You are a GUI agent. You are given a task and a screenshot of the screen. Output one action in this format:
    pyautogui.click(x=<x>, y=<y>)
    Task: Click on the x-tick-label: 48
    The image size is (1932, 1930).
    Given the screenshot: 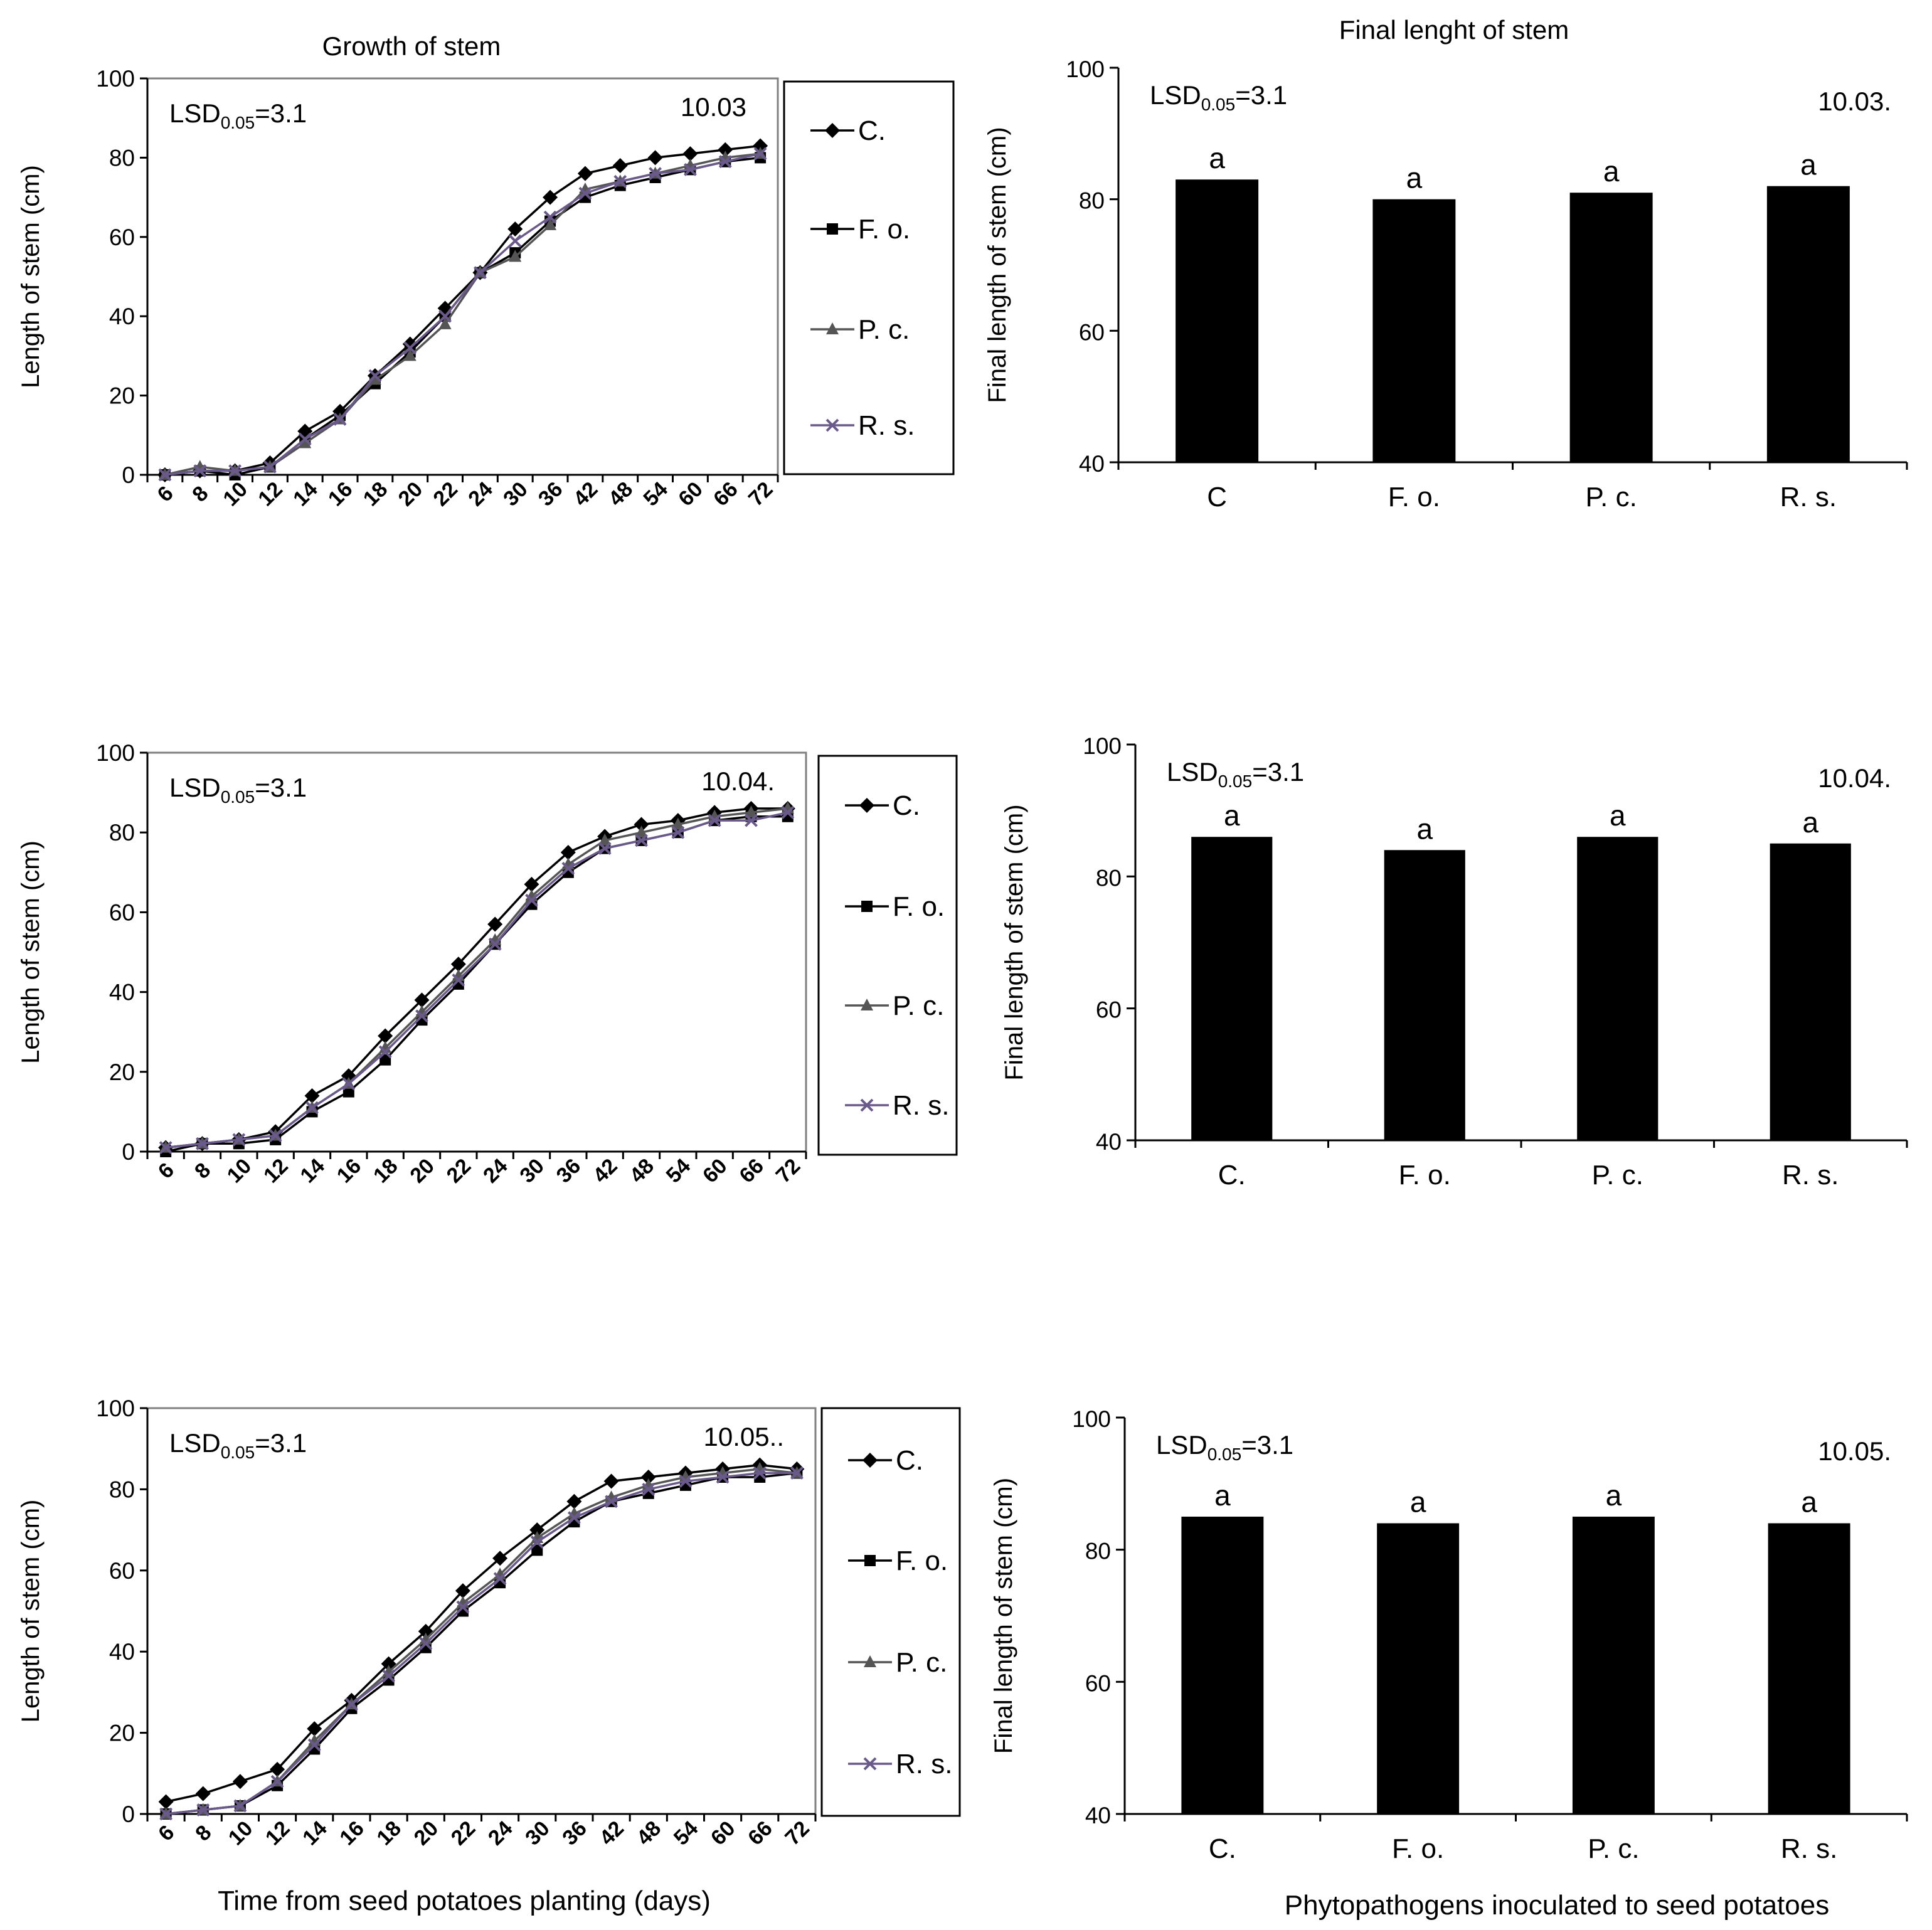 What is the action you would take?
    pyautogui.click(x=621, y=494)
    